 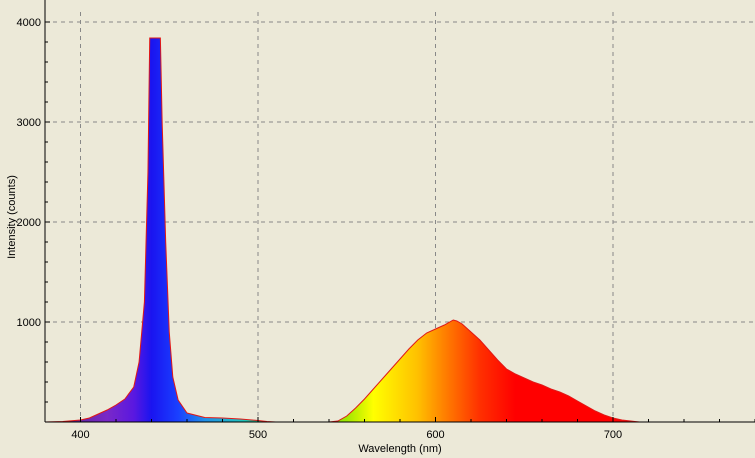 What do you see at coordinates (29, 223) in the screenshot?
I see `y-tick-label-2000: 2000` at bounding box center [29, 223].